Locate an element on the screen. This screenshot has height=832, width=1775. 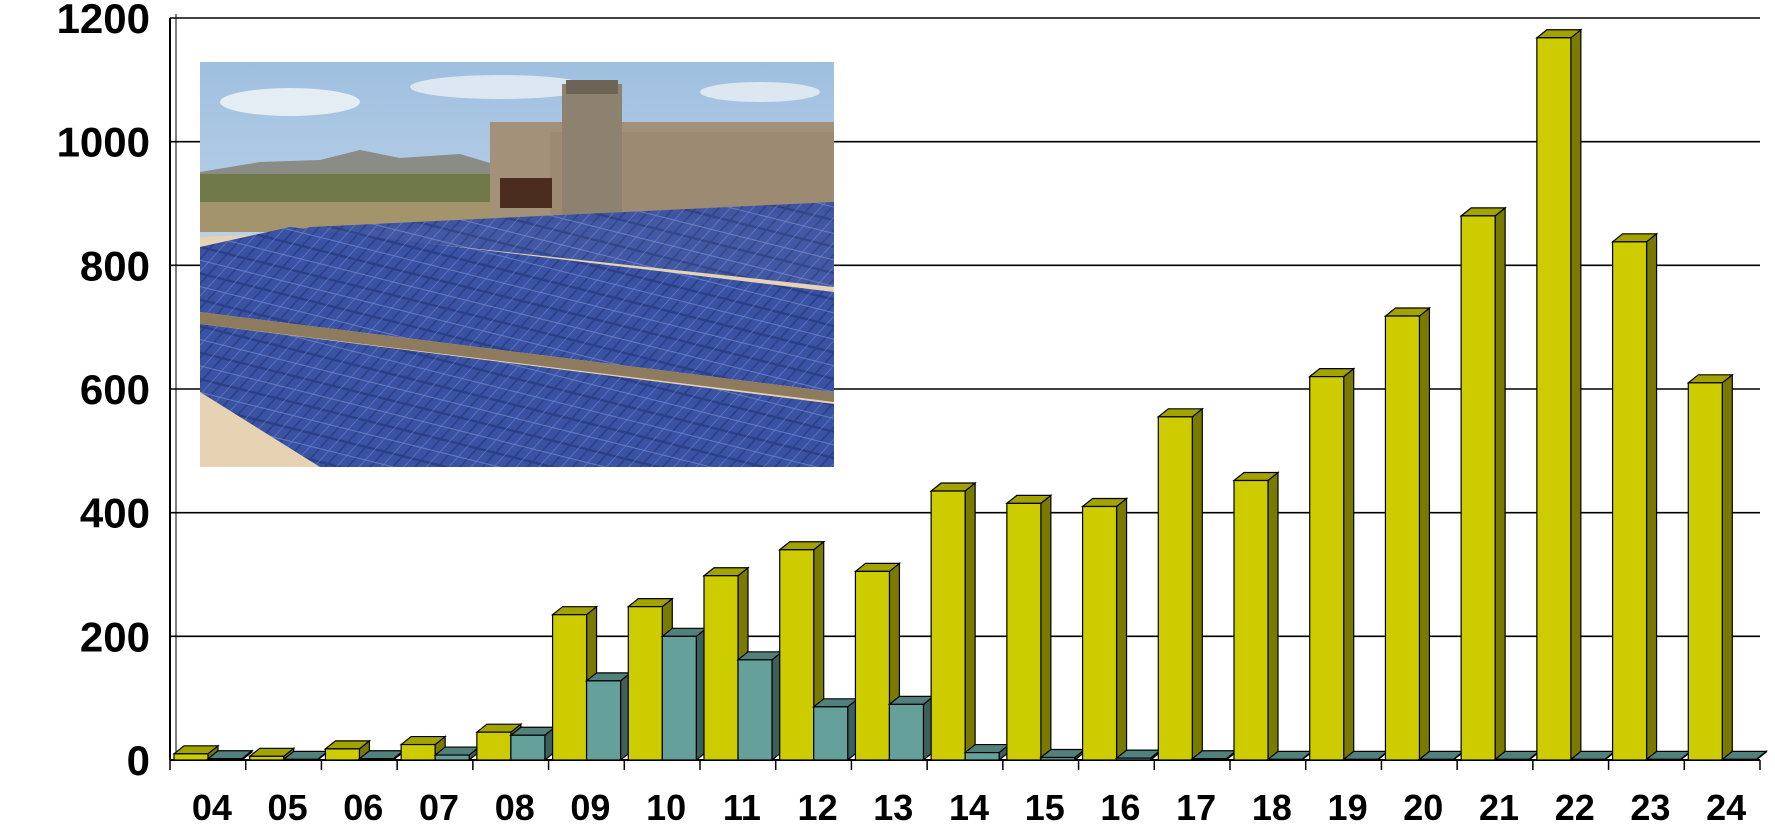
x-tick-label: 14 is located at coordinates (969, 807).